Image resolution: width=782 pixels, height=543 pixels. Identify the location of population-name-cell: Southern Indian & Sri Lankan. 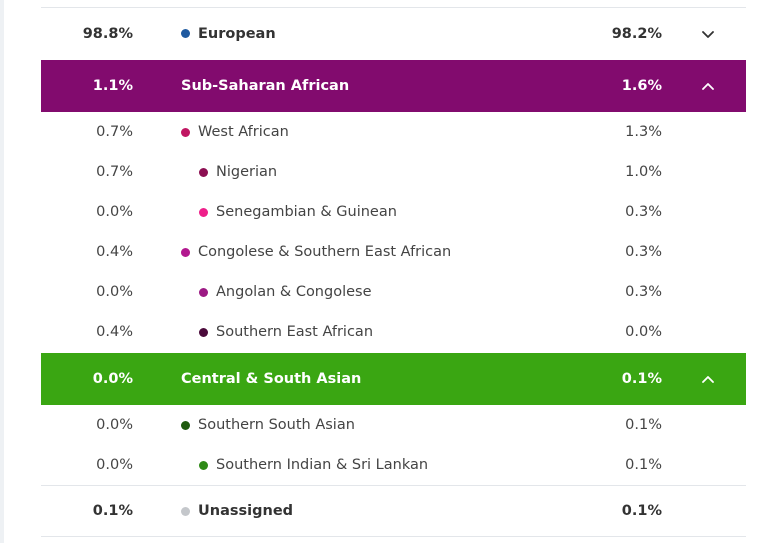
(313, 465).